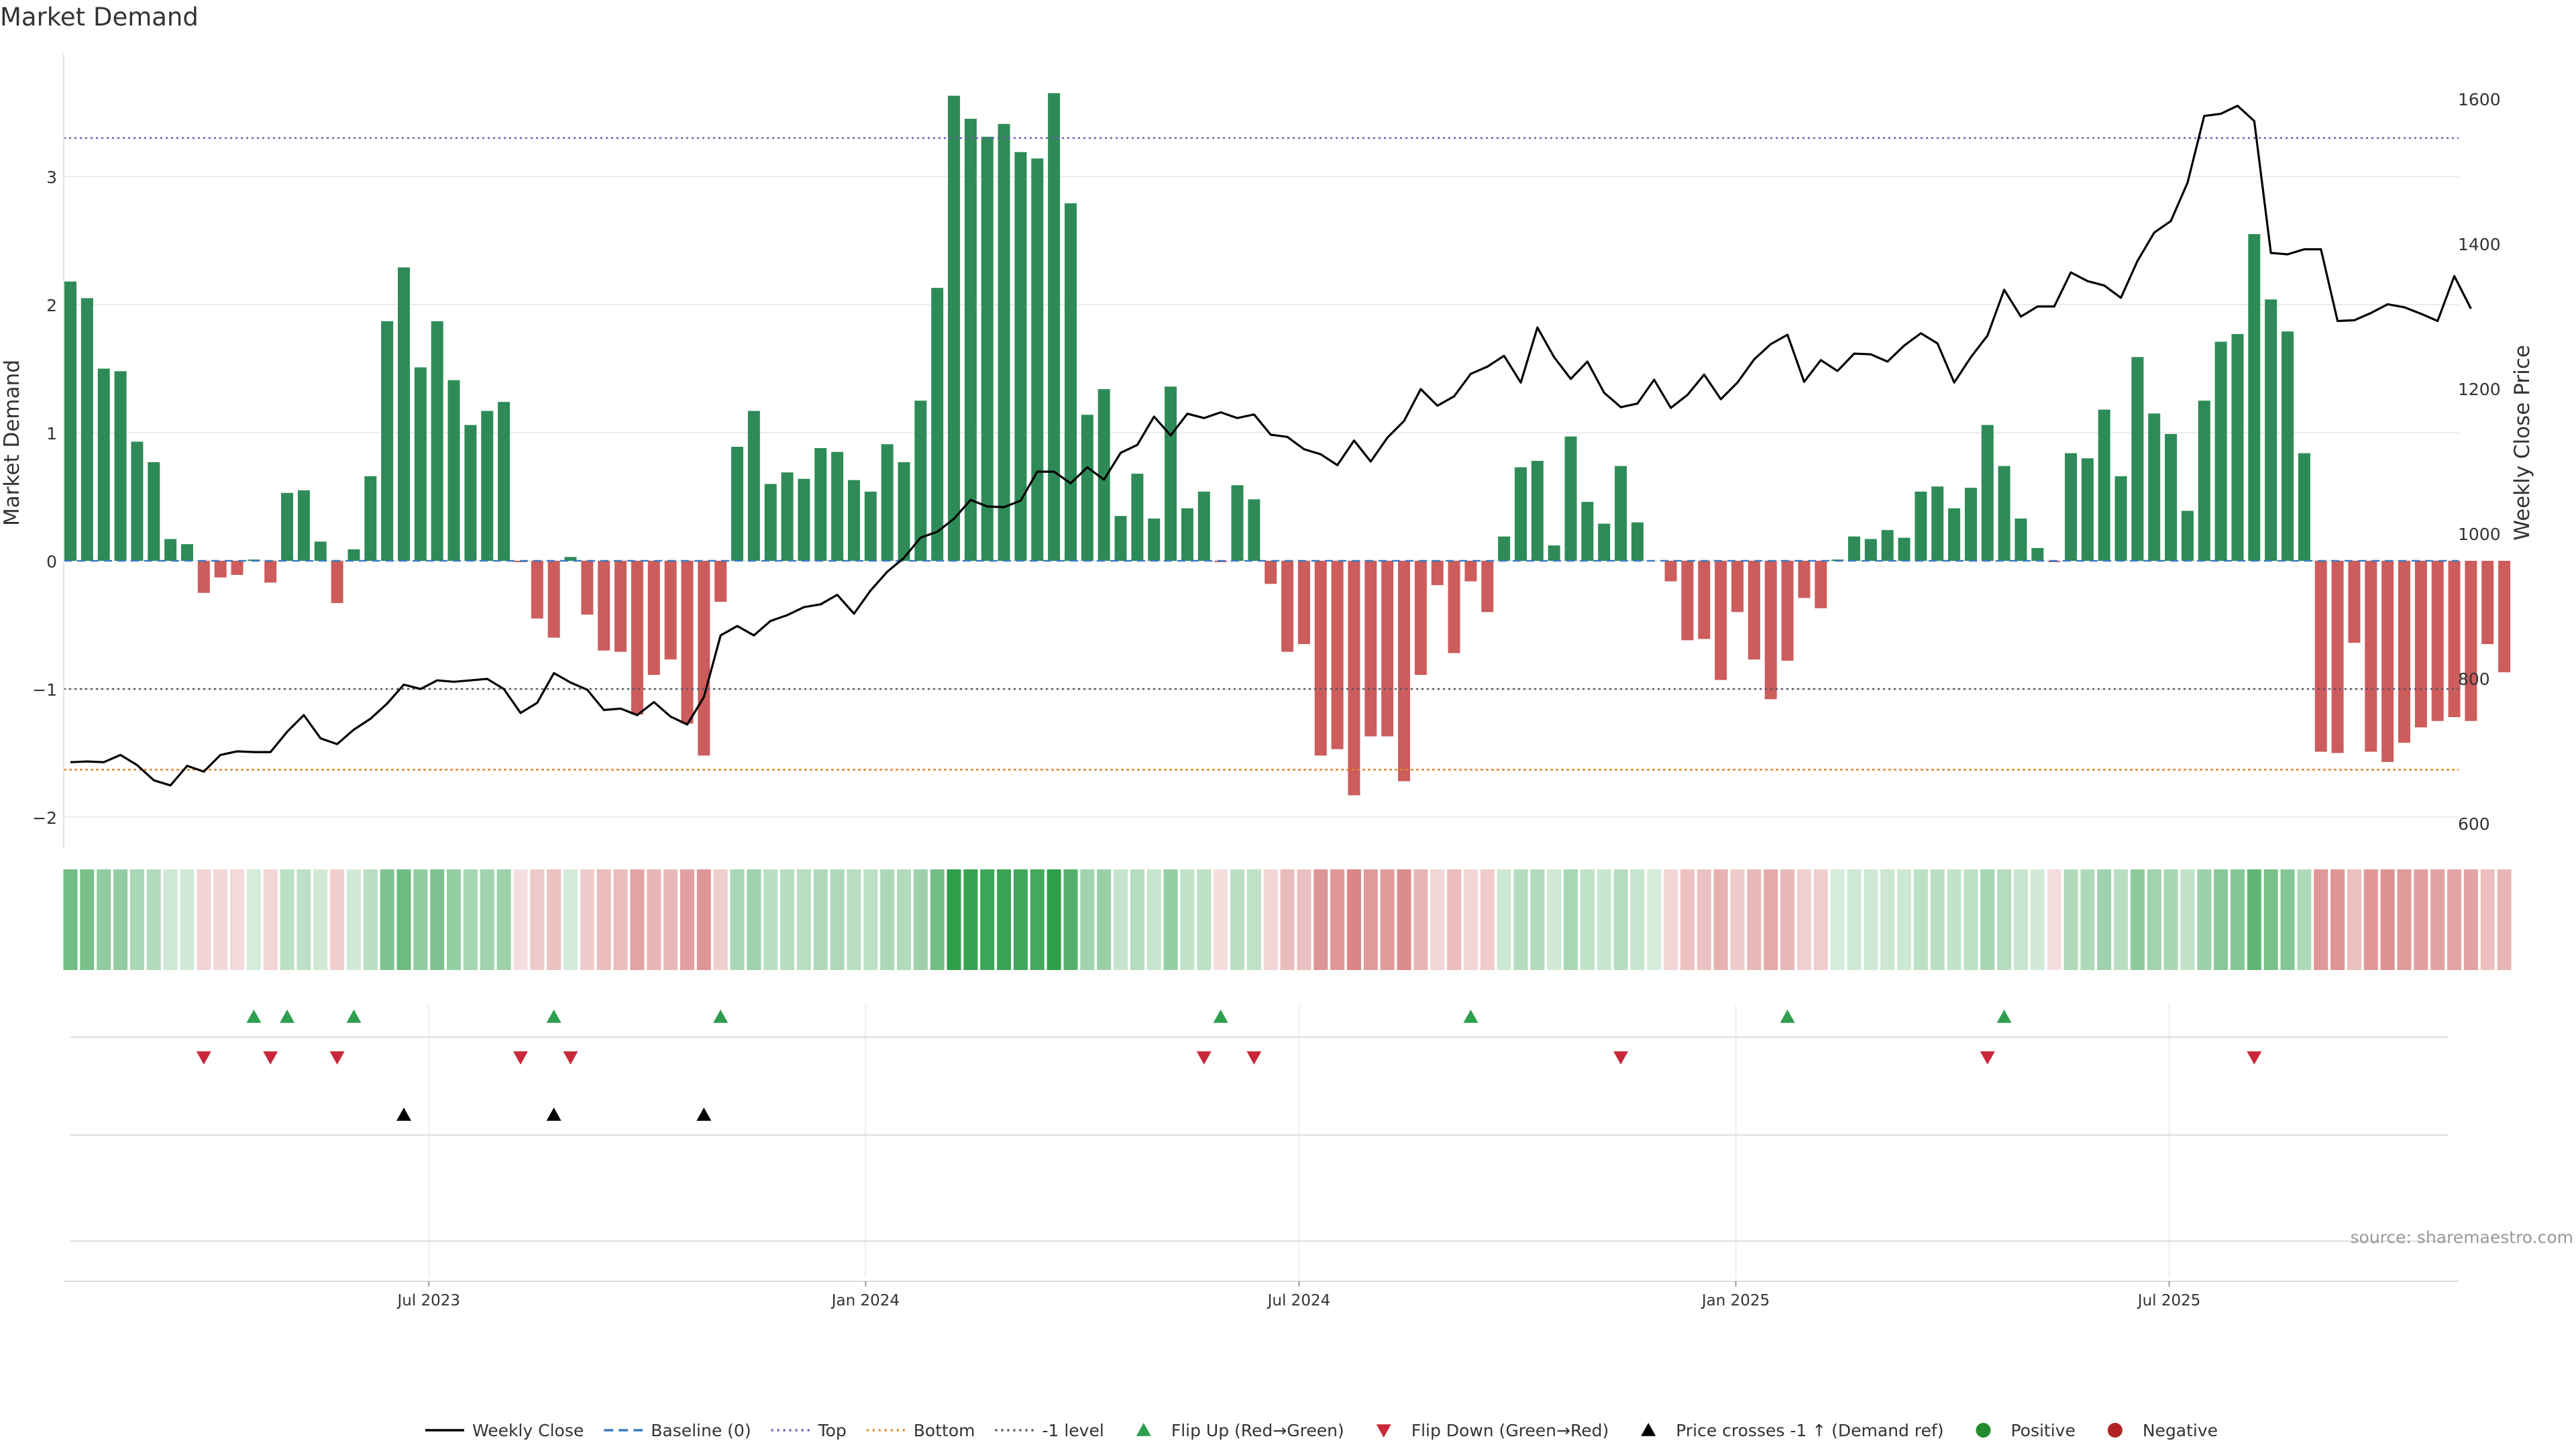  What do you see at coordinates (865, 1300) in the screenshot?
I see `x-tick-label: Jan 2024` at bounding box center [865, 1300].